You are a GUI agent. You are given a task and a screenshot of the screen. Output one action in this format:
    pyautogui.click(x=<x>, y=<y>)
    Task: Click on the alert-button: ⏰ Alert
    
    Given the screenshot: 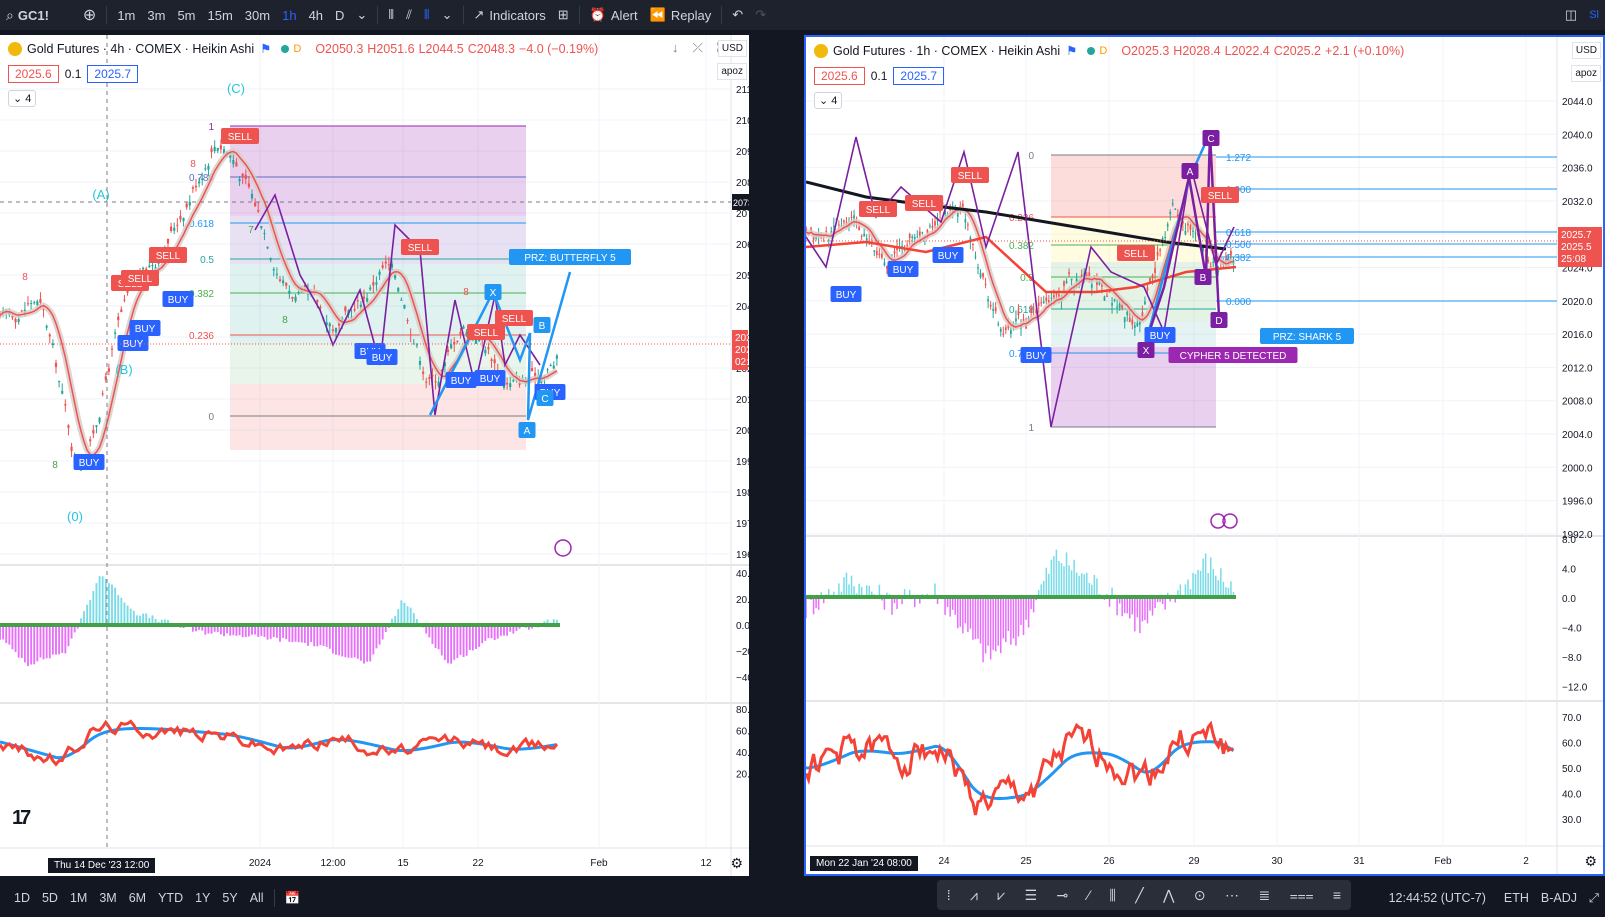 What is the action you would take?
    pyautogui.click(x=614, y=15)
    